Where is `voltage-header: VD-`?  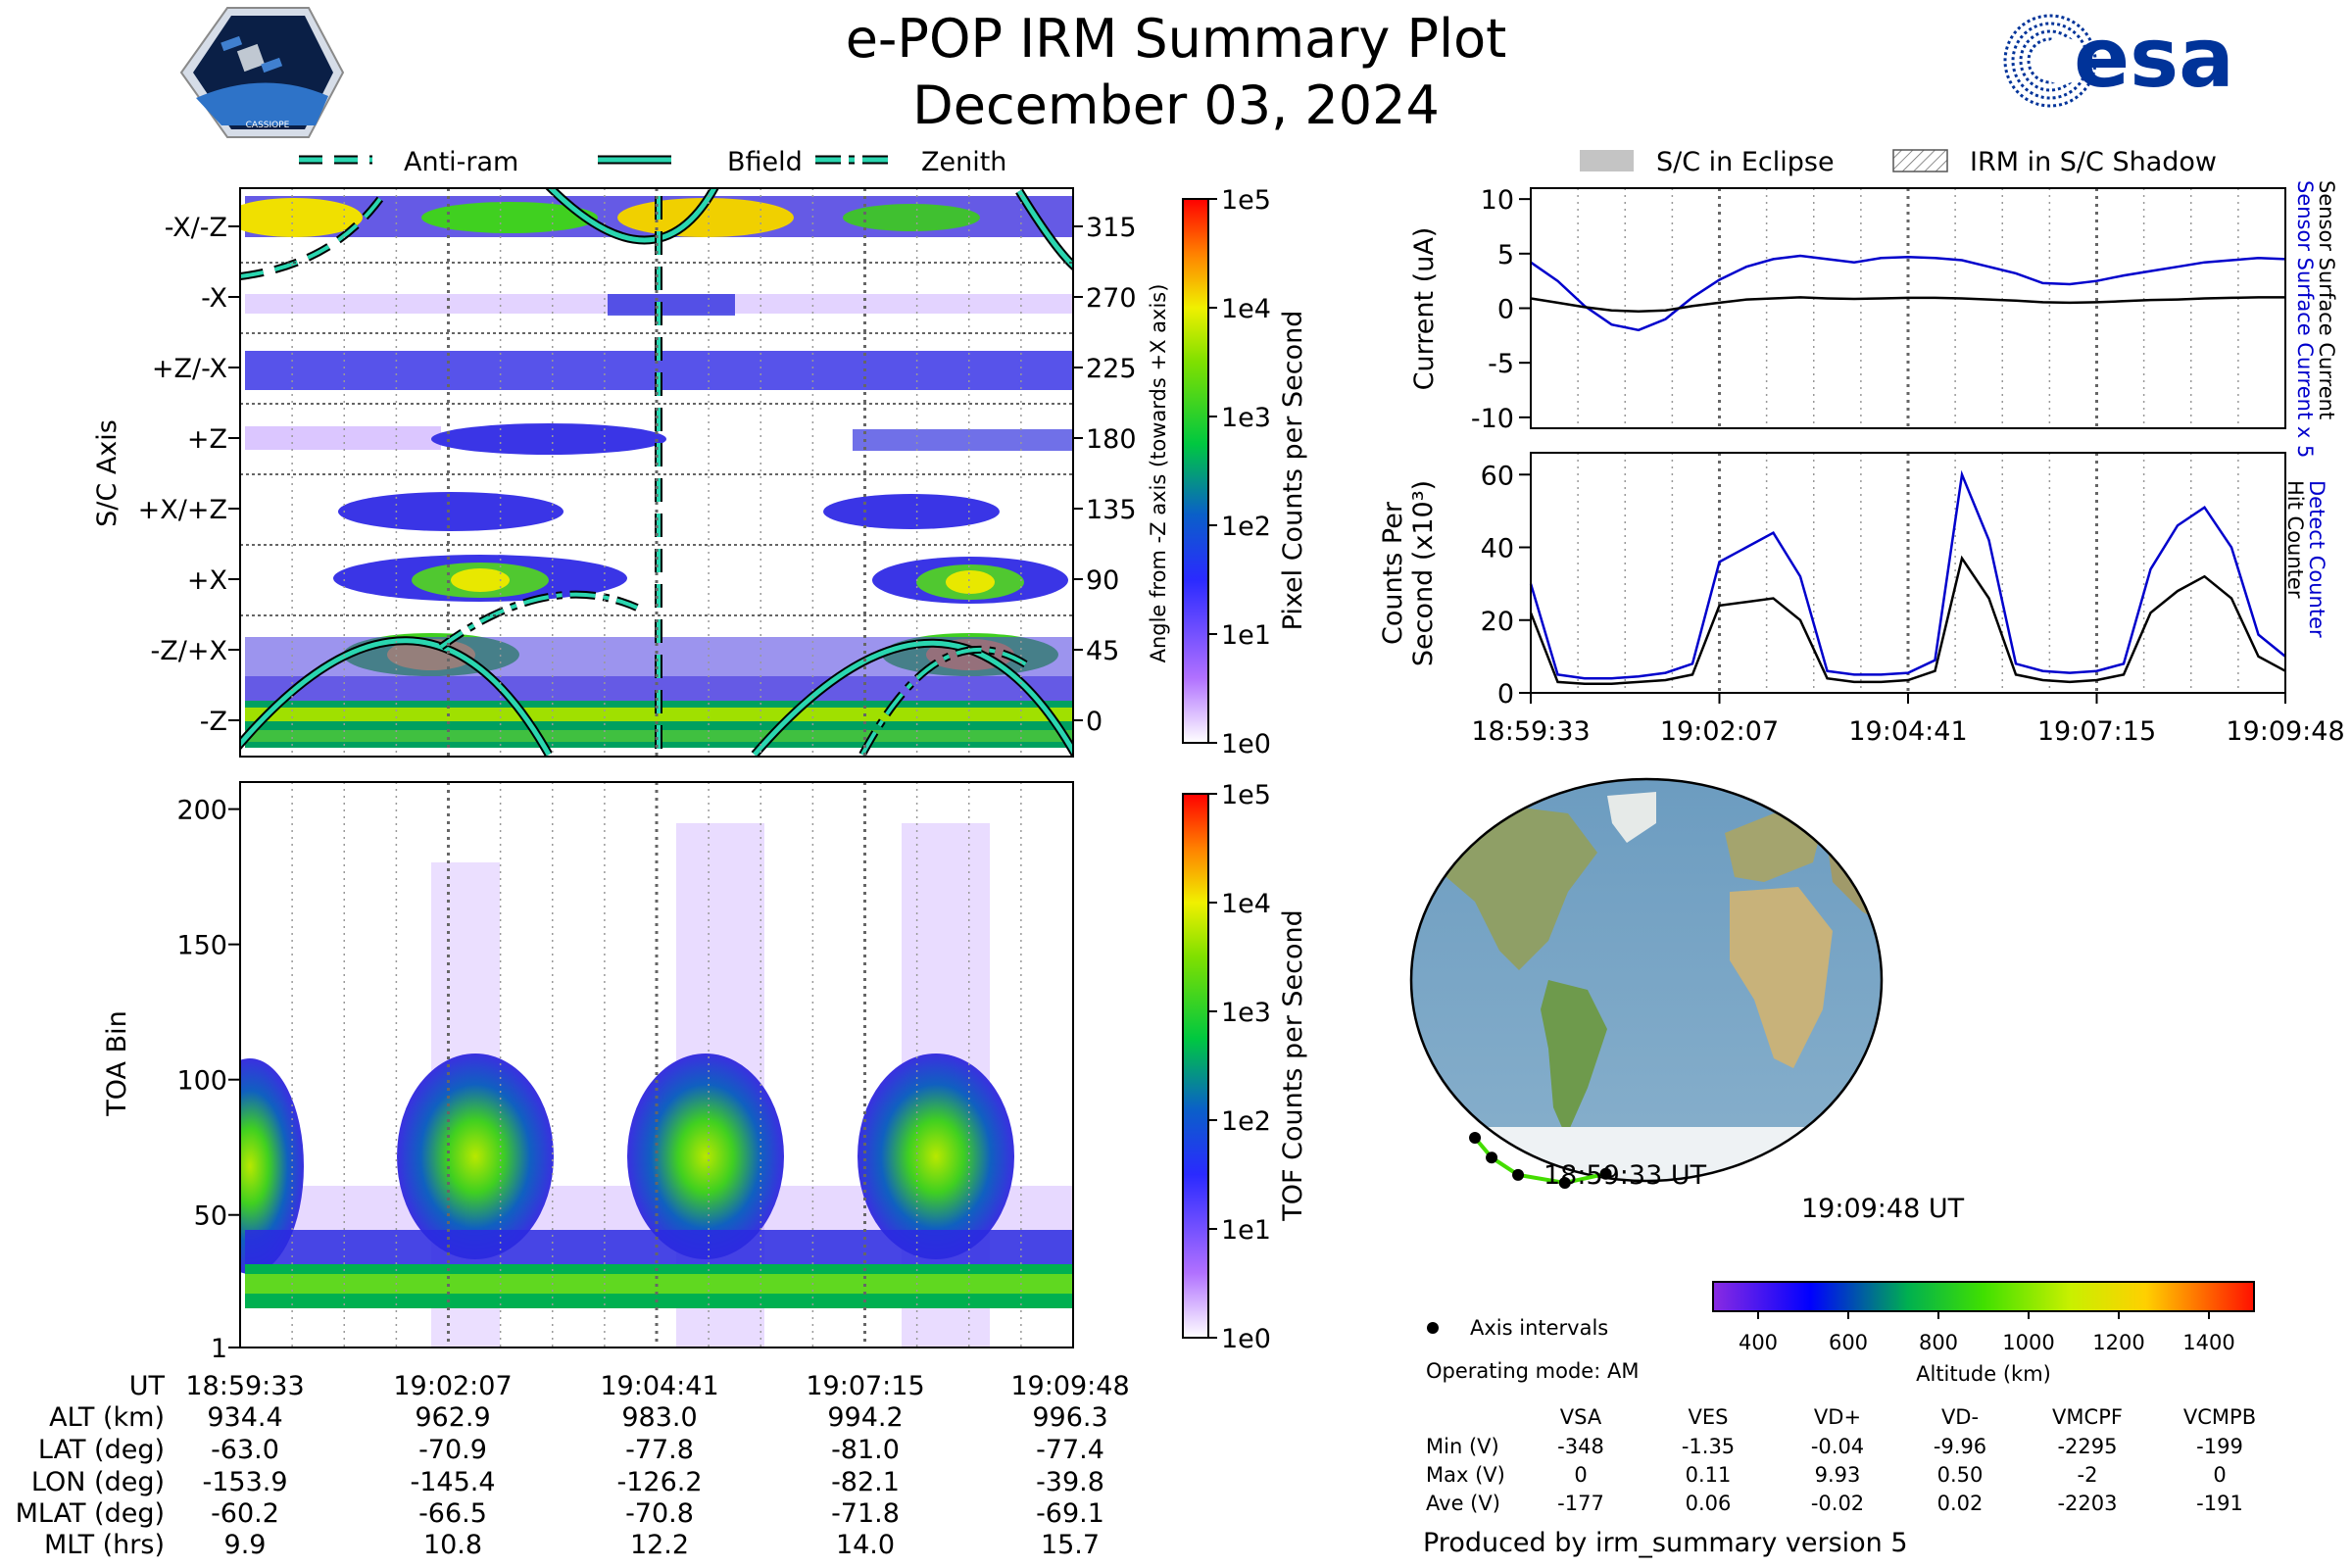 voltage-header: VD- is located at coordinates (1960, 1417).